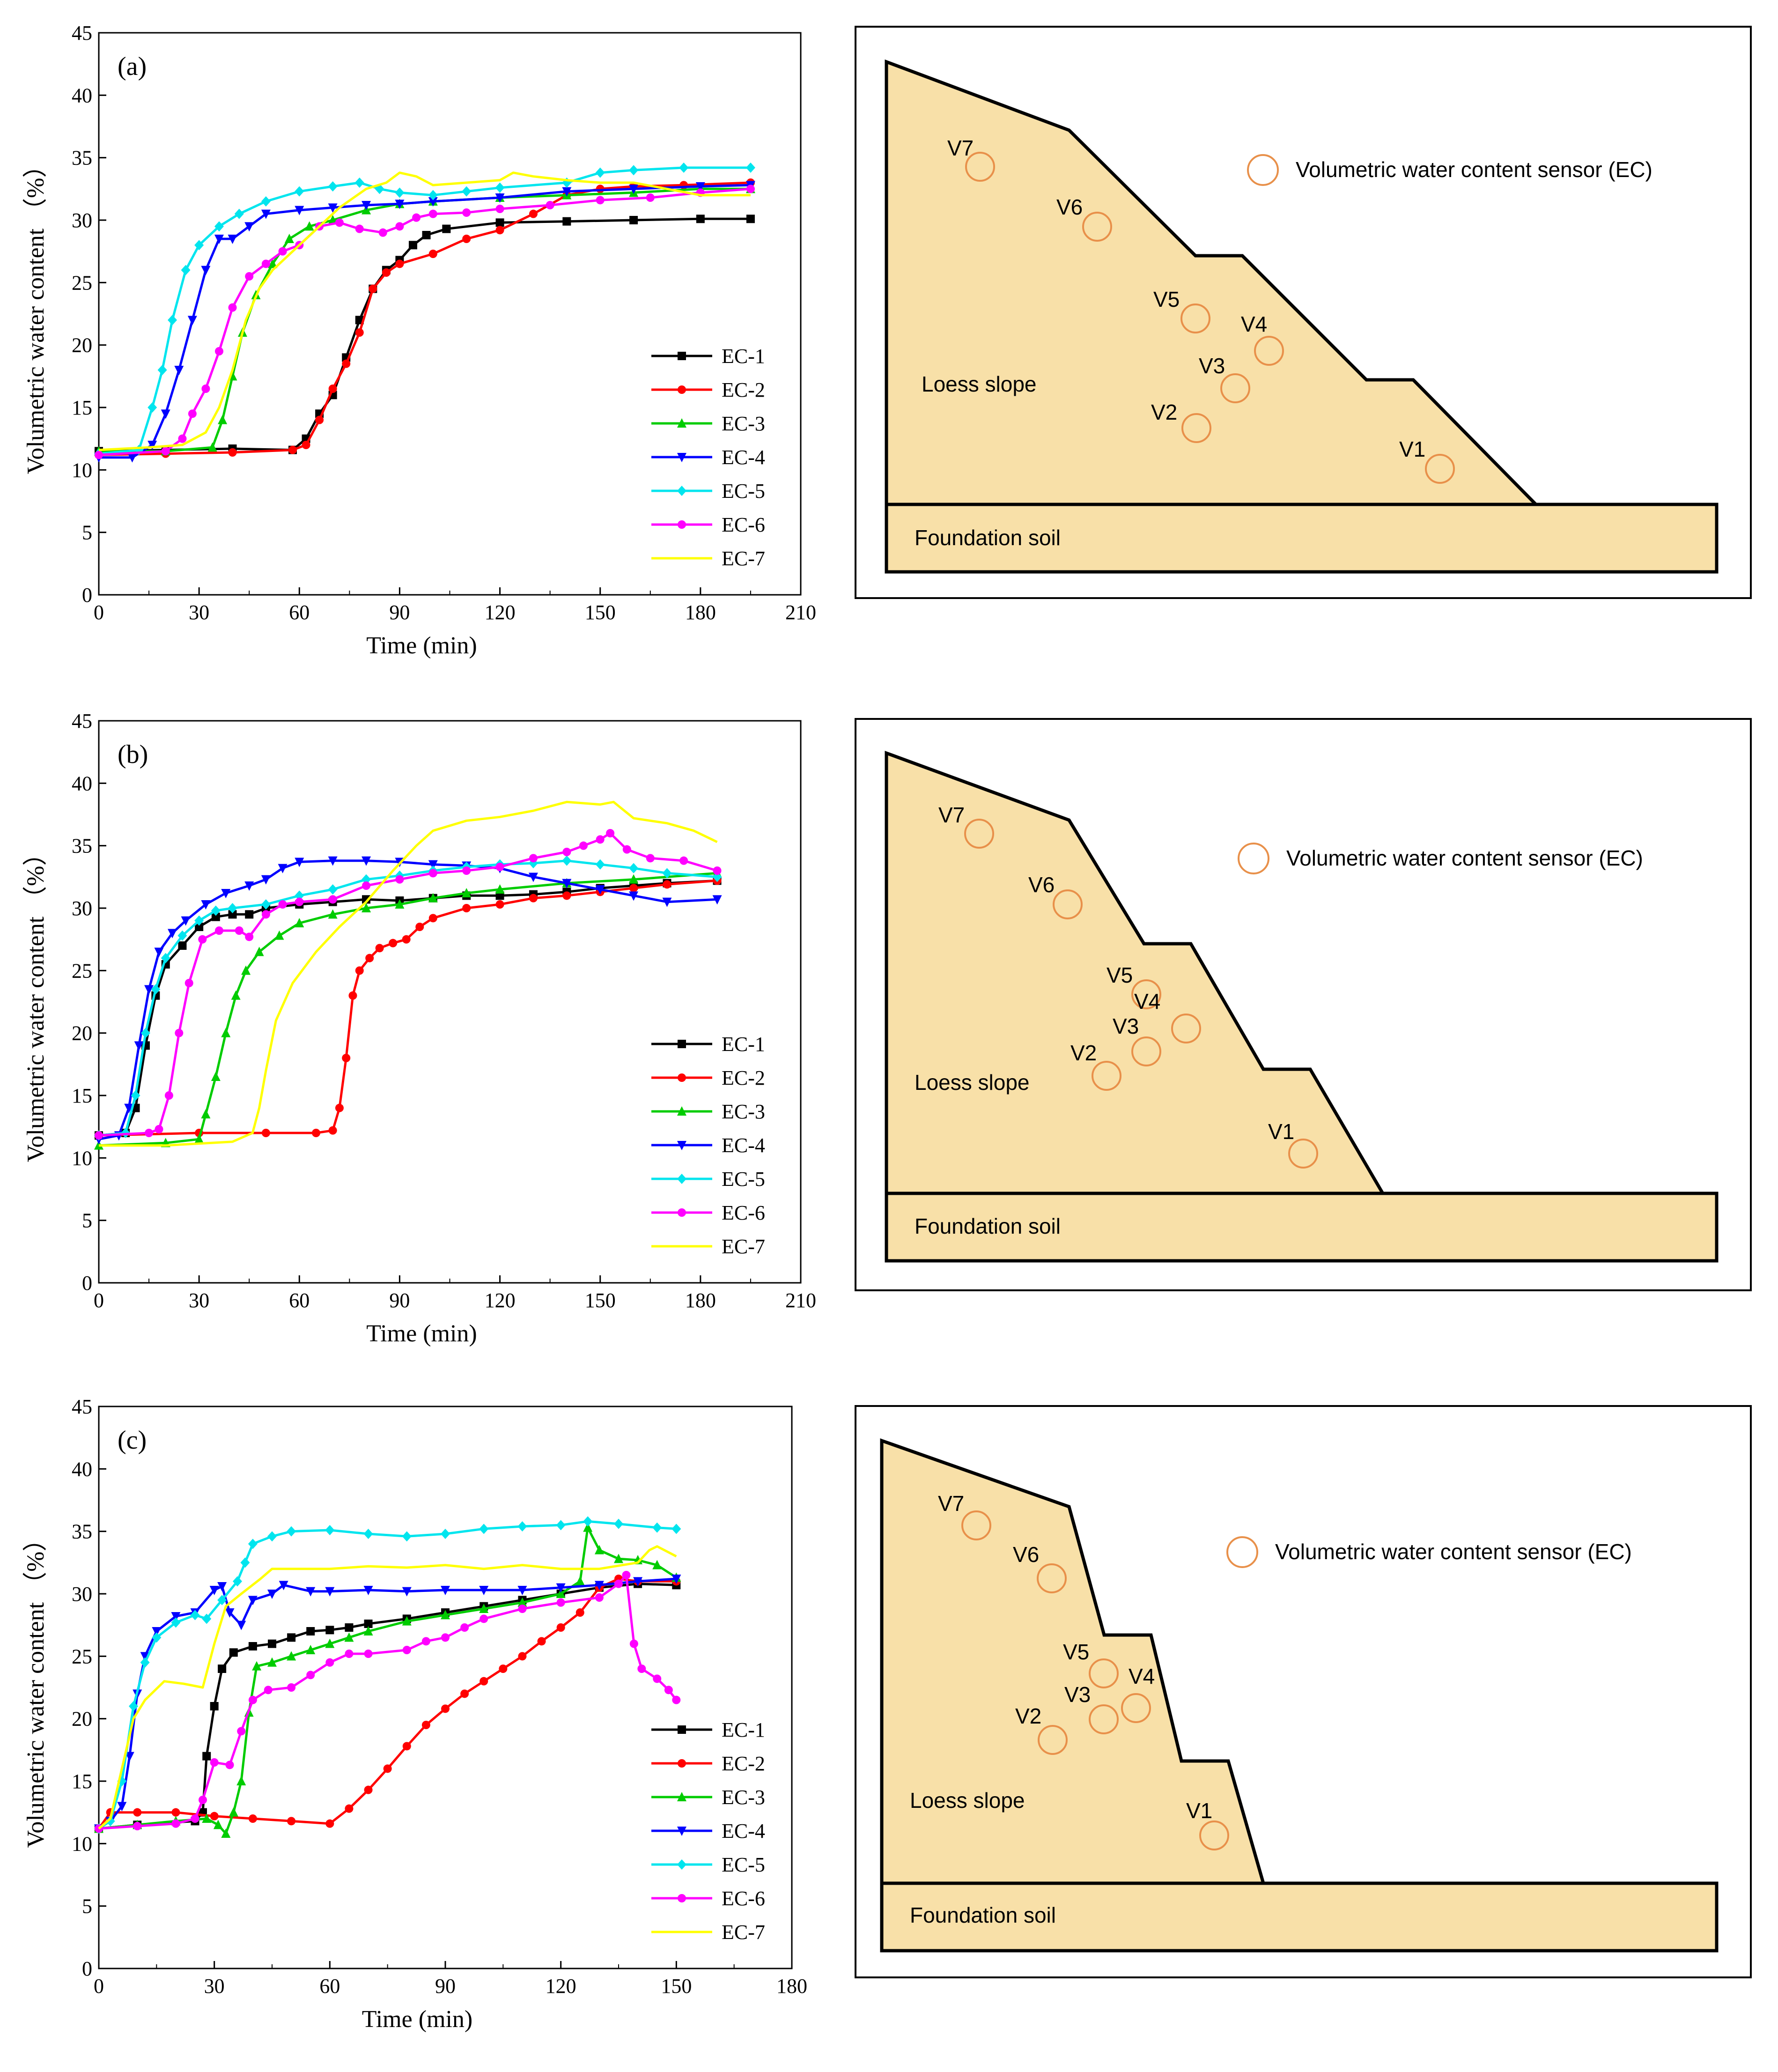 The height and width of the screenshot is (2072, 1778). Describe the element at coordinates (87, 595) in the screenshot. I see `y-tick-label: 0` at that location.